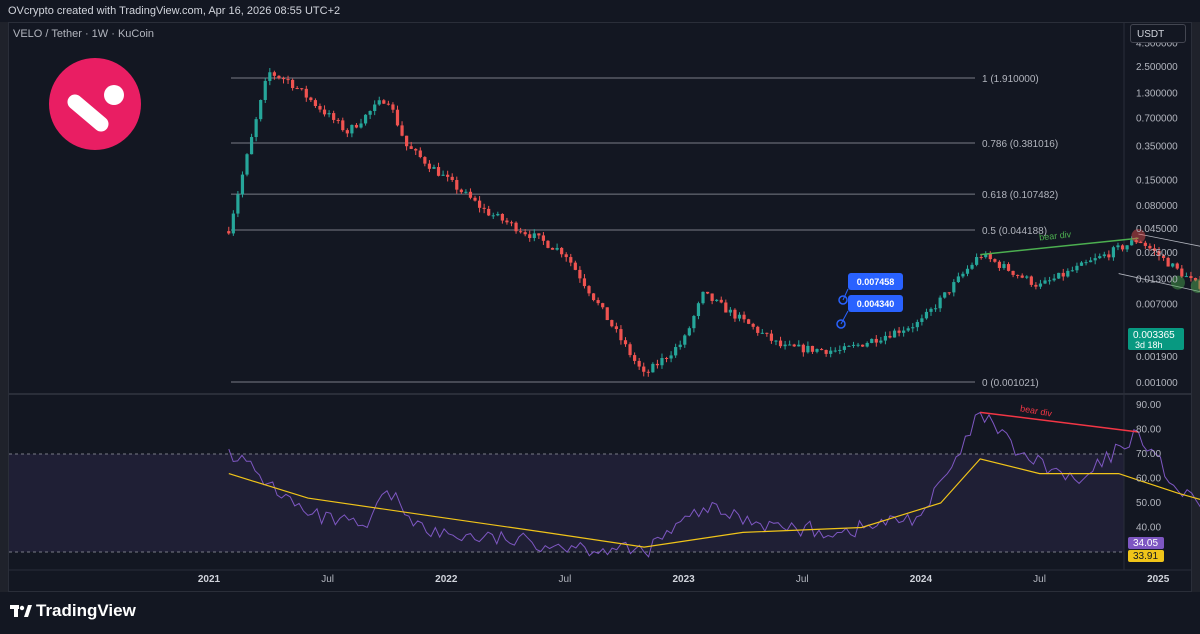 The height and width of the screenshot is (634, 1200). I want to click on bear-div-label: bear div, so click(1055, 235).